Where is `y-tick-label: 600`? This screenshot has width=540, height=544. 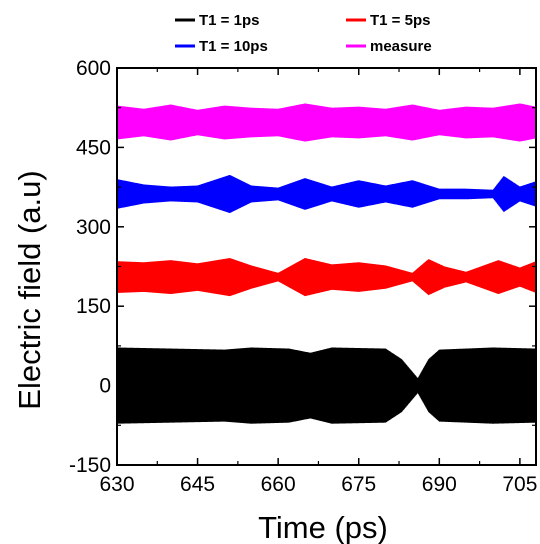
y-tick-label: 600 is located at coordinates (93, 68).